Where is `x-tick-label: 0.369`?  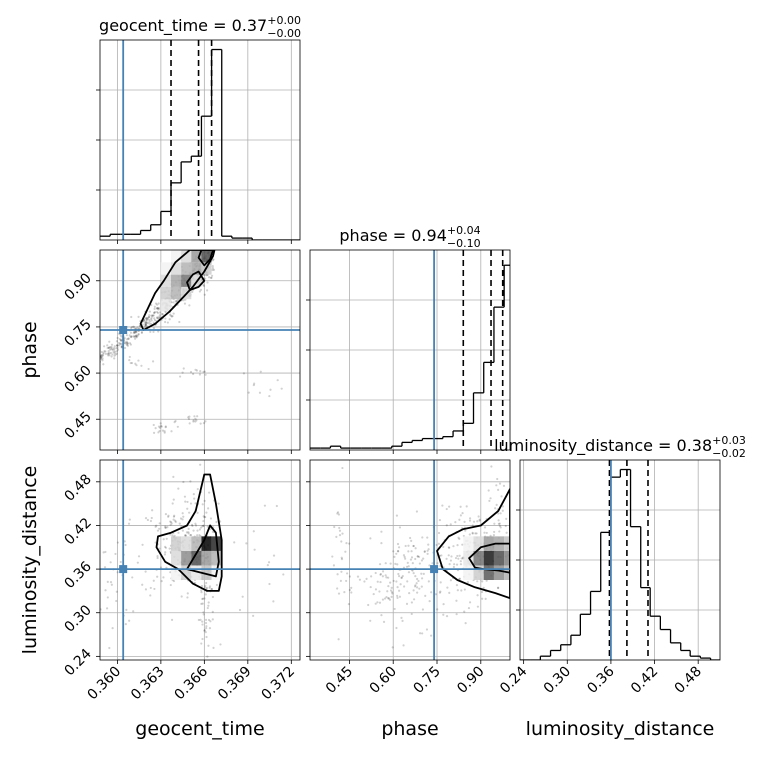 x-tick-label: 0.369 is located at coordinates (235, 684).